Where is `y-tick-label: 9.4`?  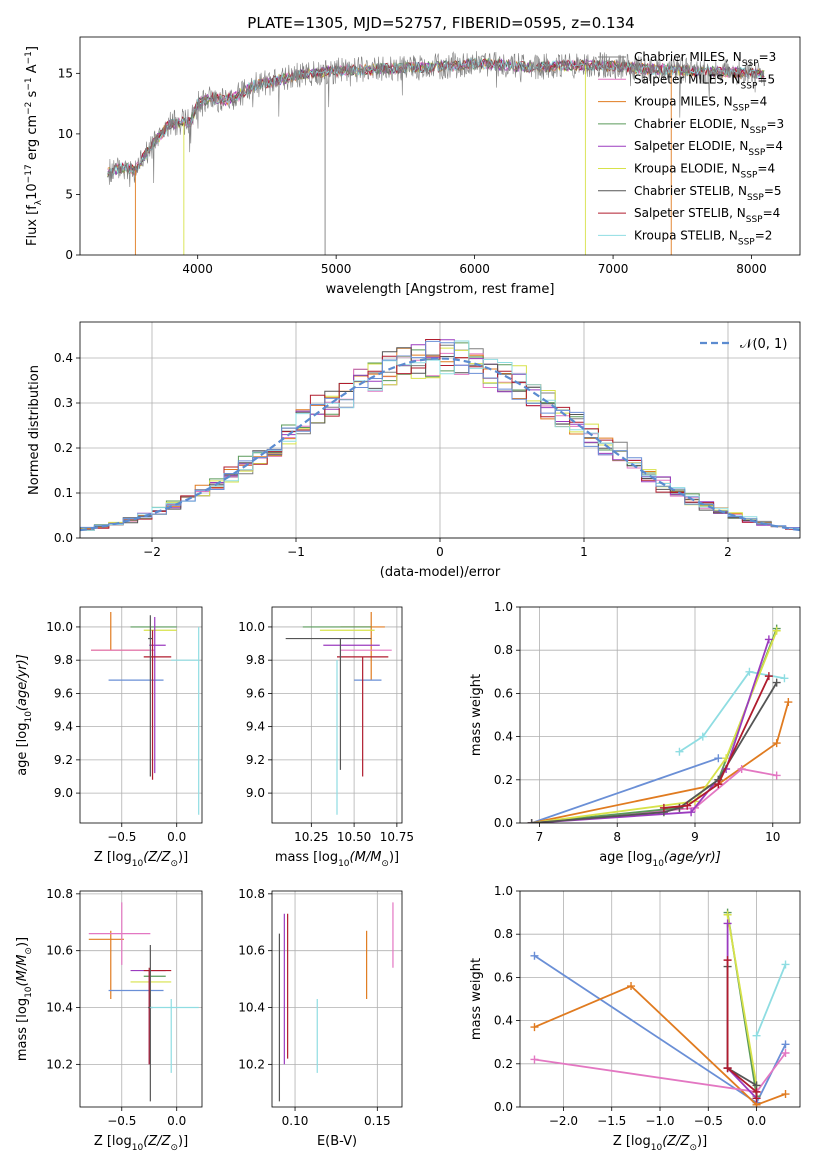
y-tick-label: 9.4 is located at coordinates (63, 727).